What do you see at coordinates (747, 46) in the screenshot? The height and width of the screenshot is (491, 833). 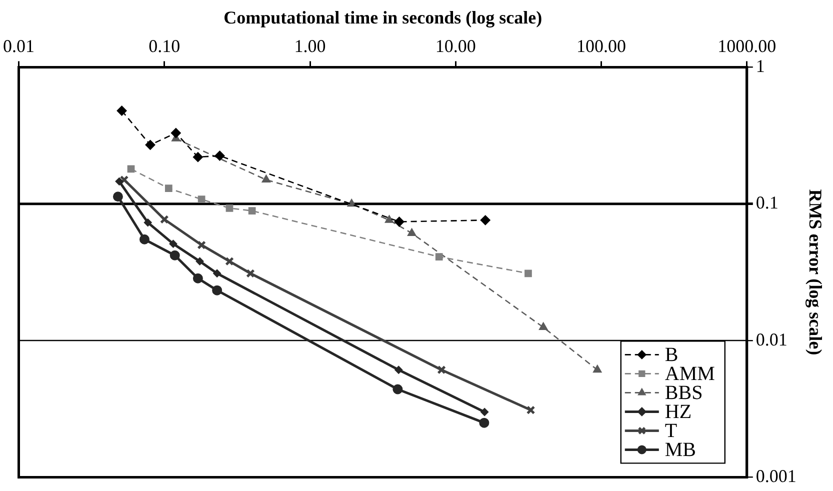 I see `x-tick-label: 1000.00` at bounding box center [747, 46].